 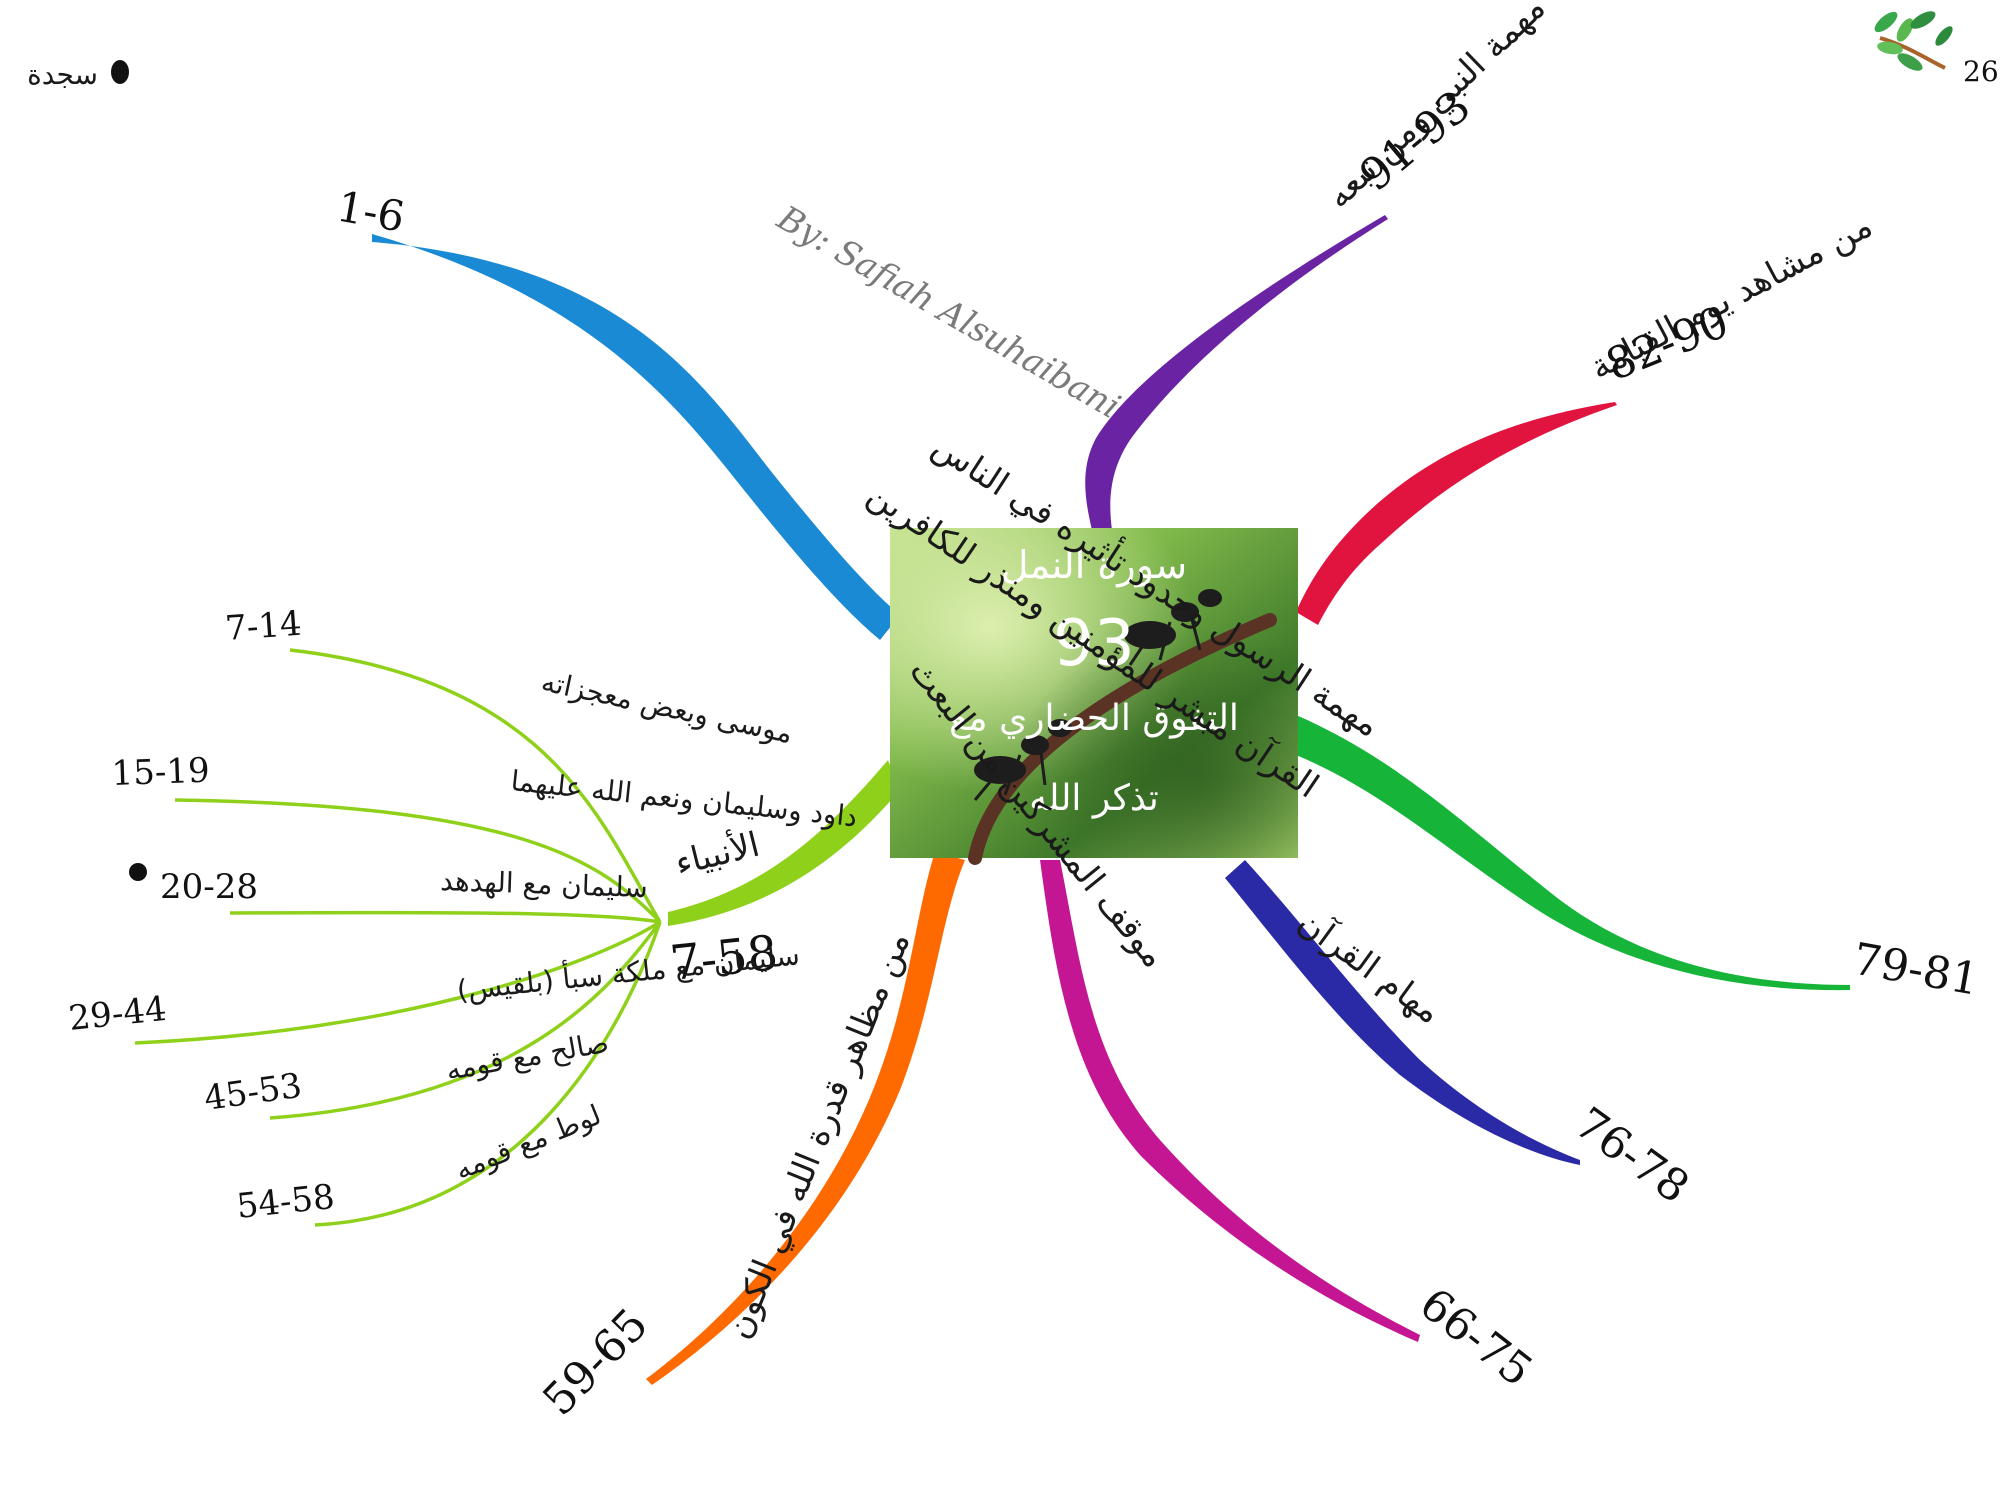 I want to click on prophet-6-range: 54-58, so click(x=286, y=1202).